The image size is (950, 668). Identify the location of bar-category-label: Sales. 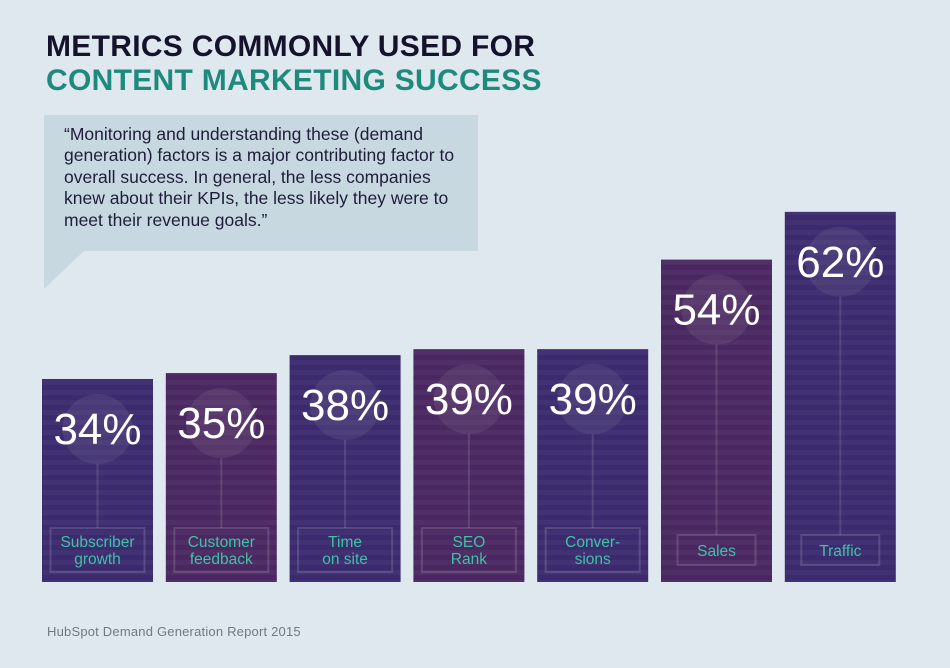
(716, 551).